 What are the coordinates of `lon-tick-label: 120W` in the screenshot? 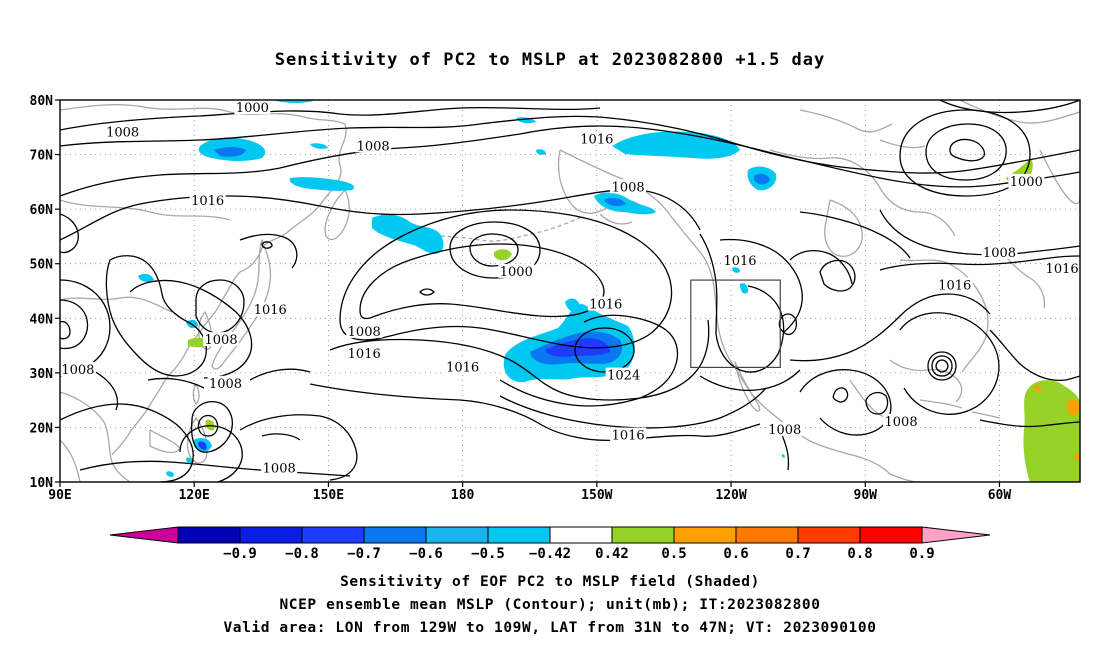 It's located at (730, 495).